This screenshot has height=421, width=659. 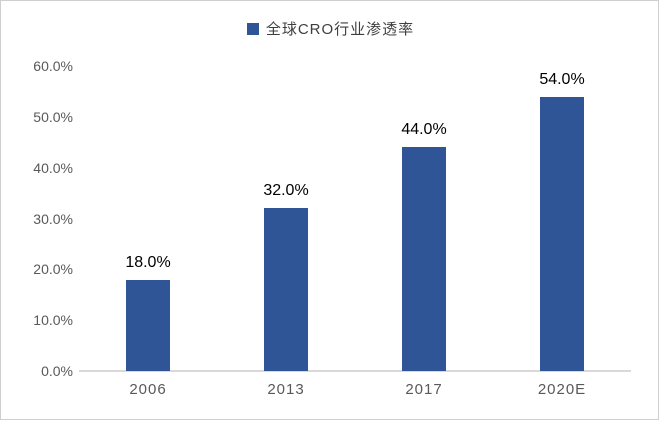 What do you see at coordinates (252, 28) in the screenshot?
I see `legend-marker-icon` at bounding box center [252, 28].